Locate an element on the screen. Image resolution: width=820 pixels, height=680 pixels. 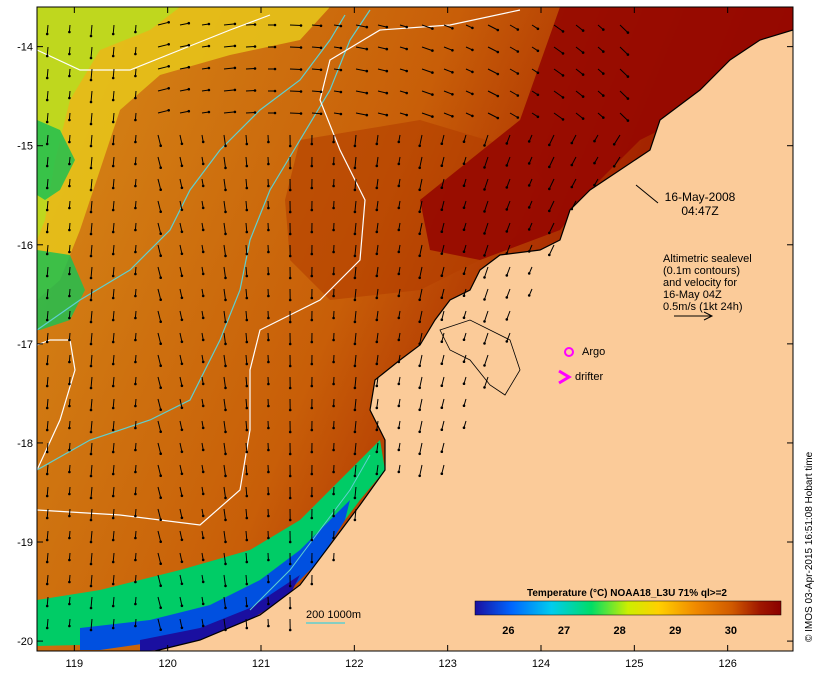
lon-tick-label: 119 is located at coordinates (75, 664).